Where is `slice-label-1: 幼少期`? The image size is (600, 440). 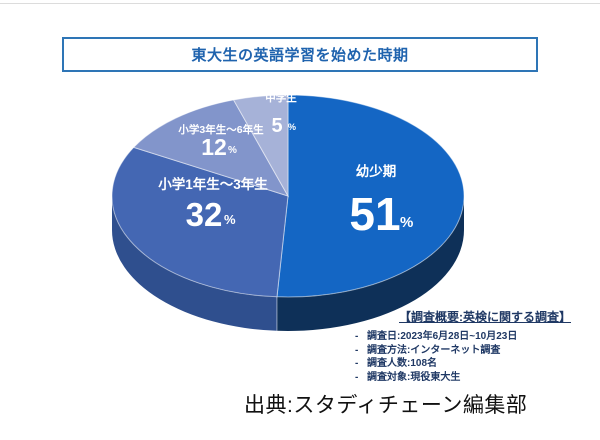
slice-label-1: 幼少期 is located at coordinates (376, 171).